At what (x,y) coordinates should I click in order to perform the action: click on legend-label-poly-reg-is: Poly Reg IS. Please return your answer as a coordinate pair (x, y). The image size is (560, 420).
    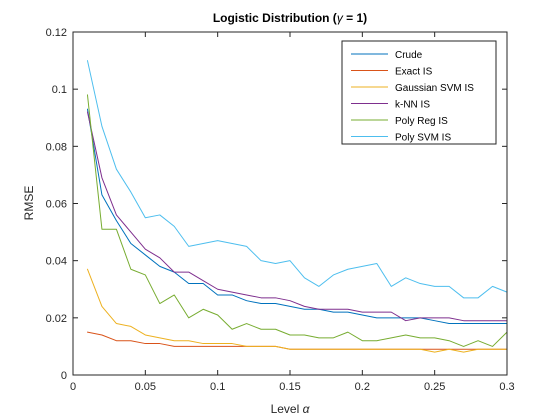
    Looking at the image, I should click on (421, 121).